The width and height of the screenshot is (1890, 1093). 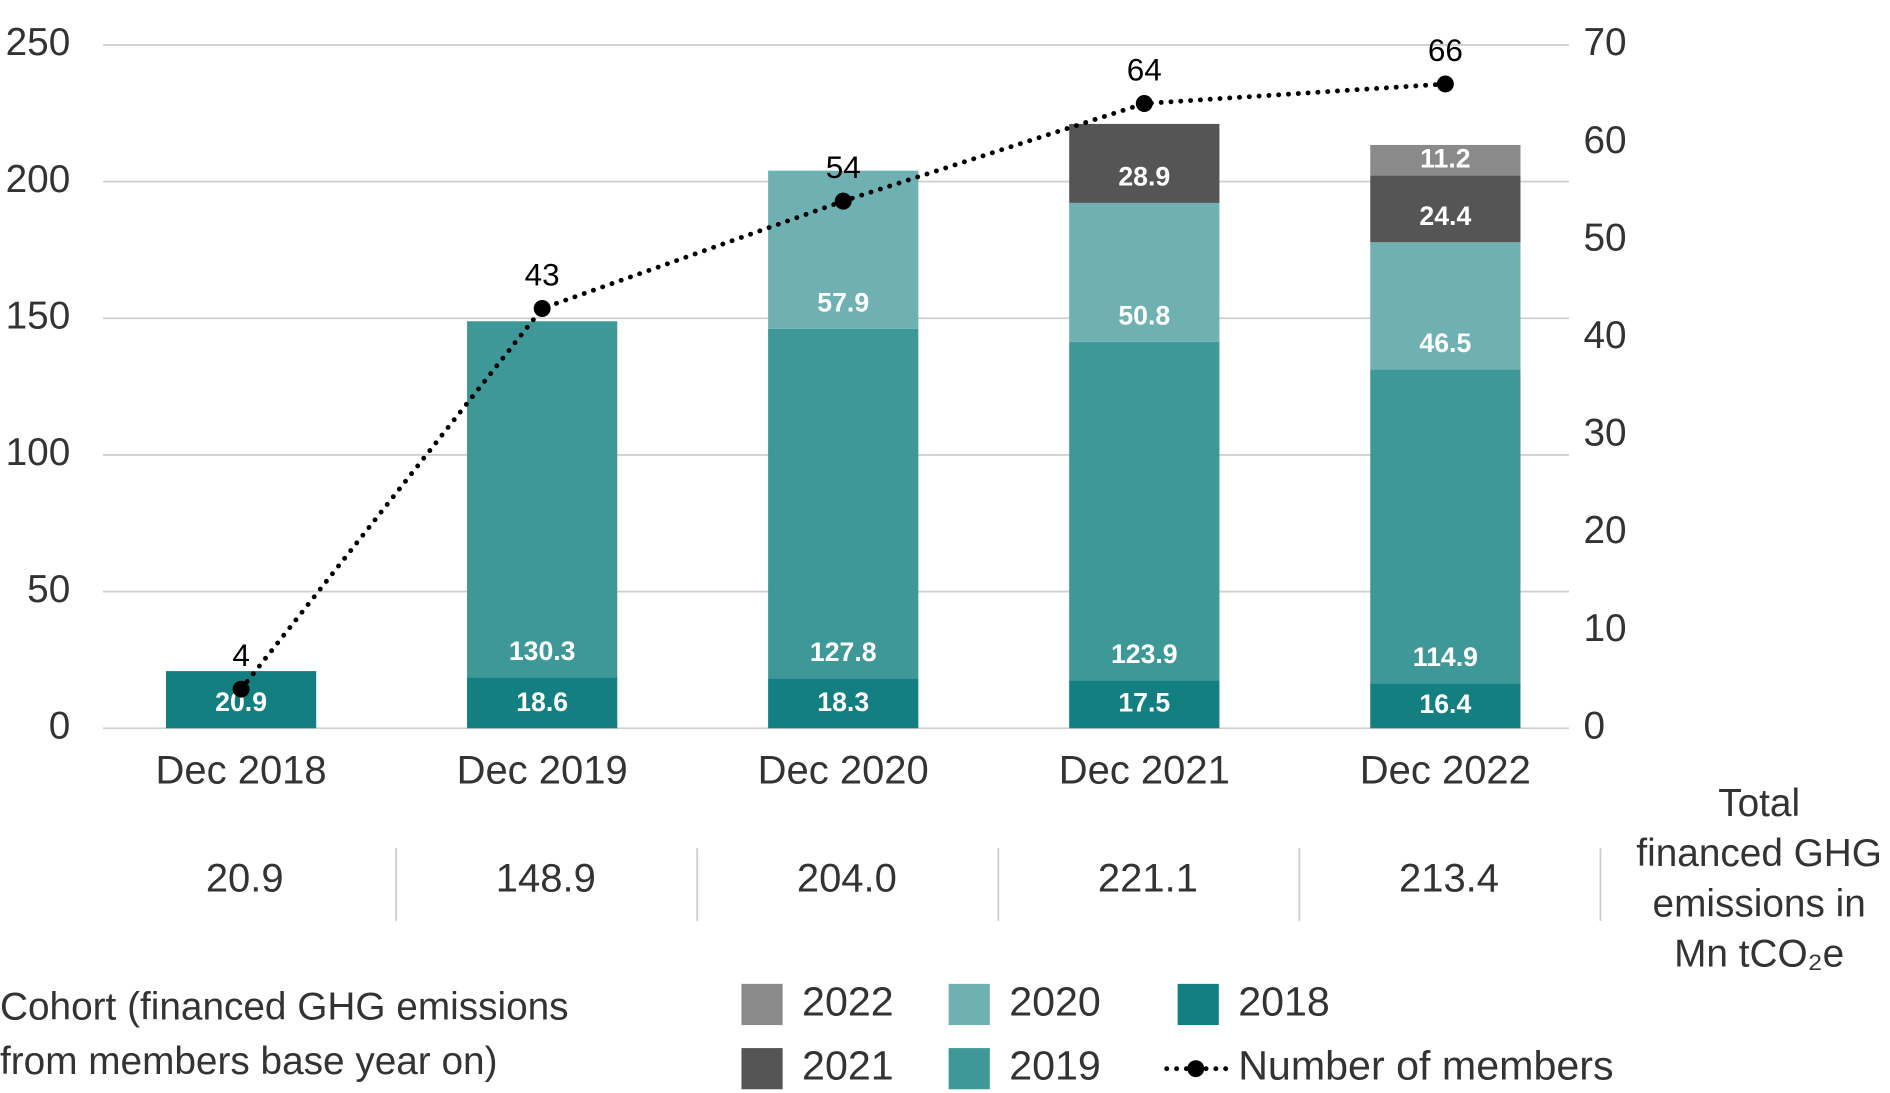 What do you see at coordinates (1148, 878) in the screenshot?
I see `total-value: 221.1` at bounding box center [1148, 878].